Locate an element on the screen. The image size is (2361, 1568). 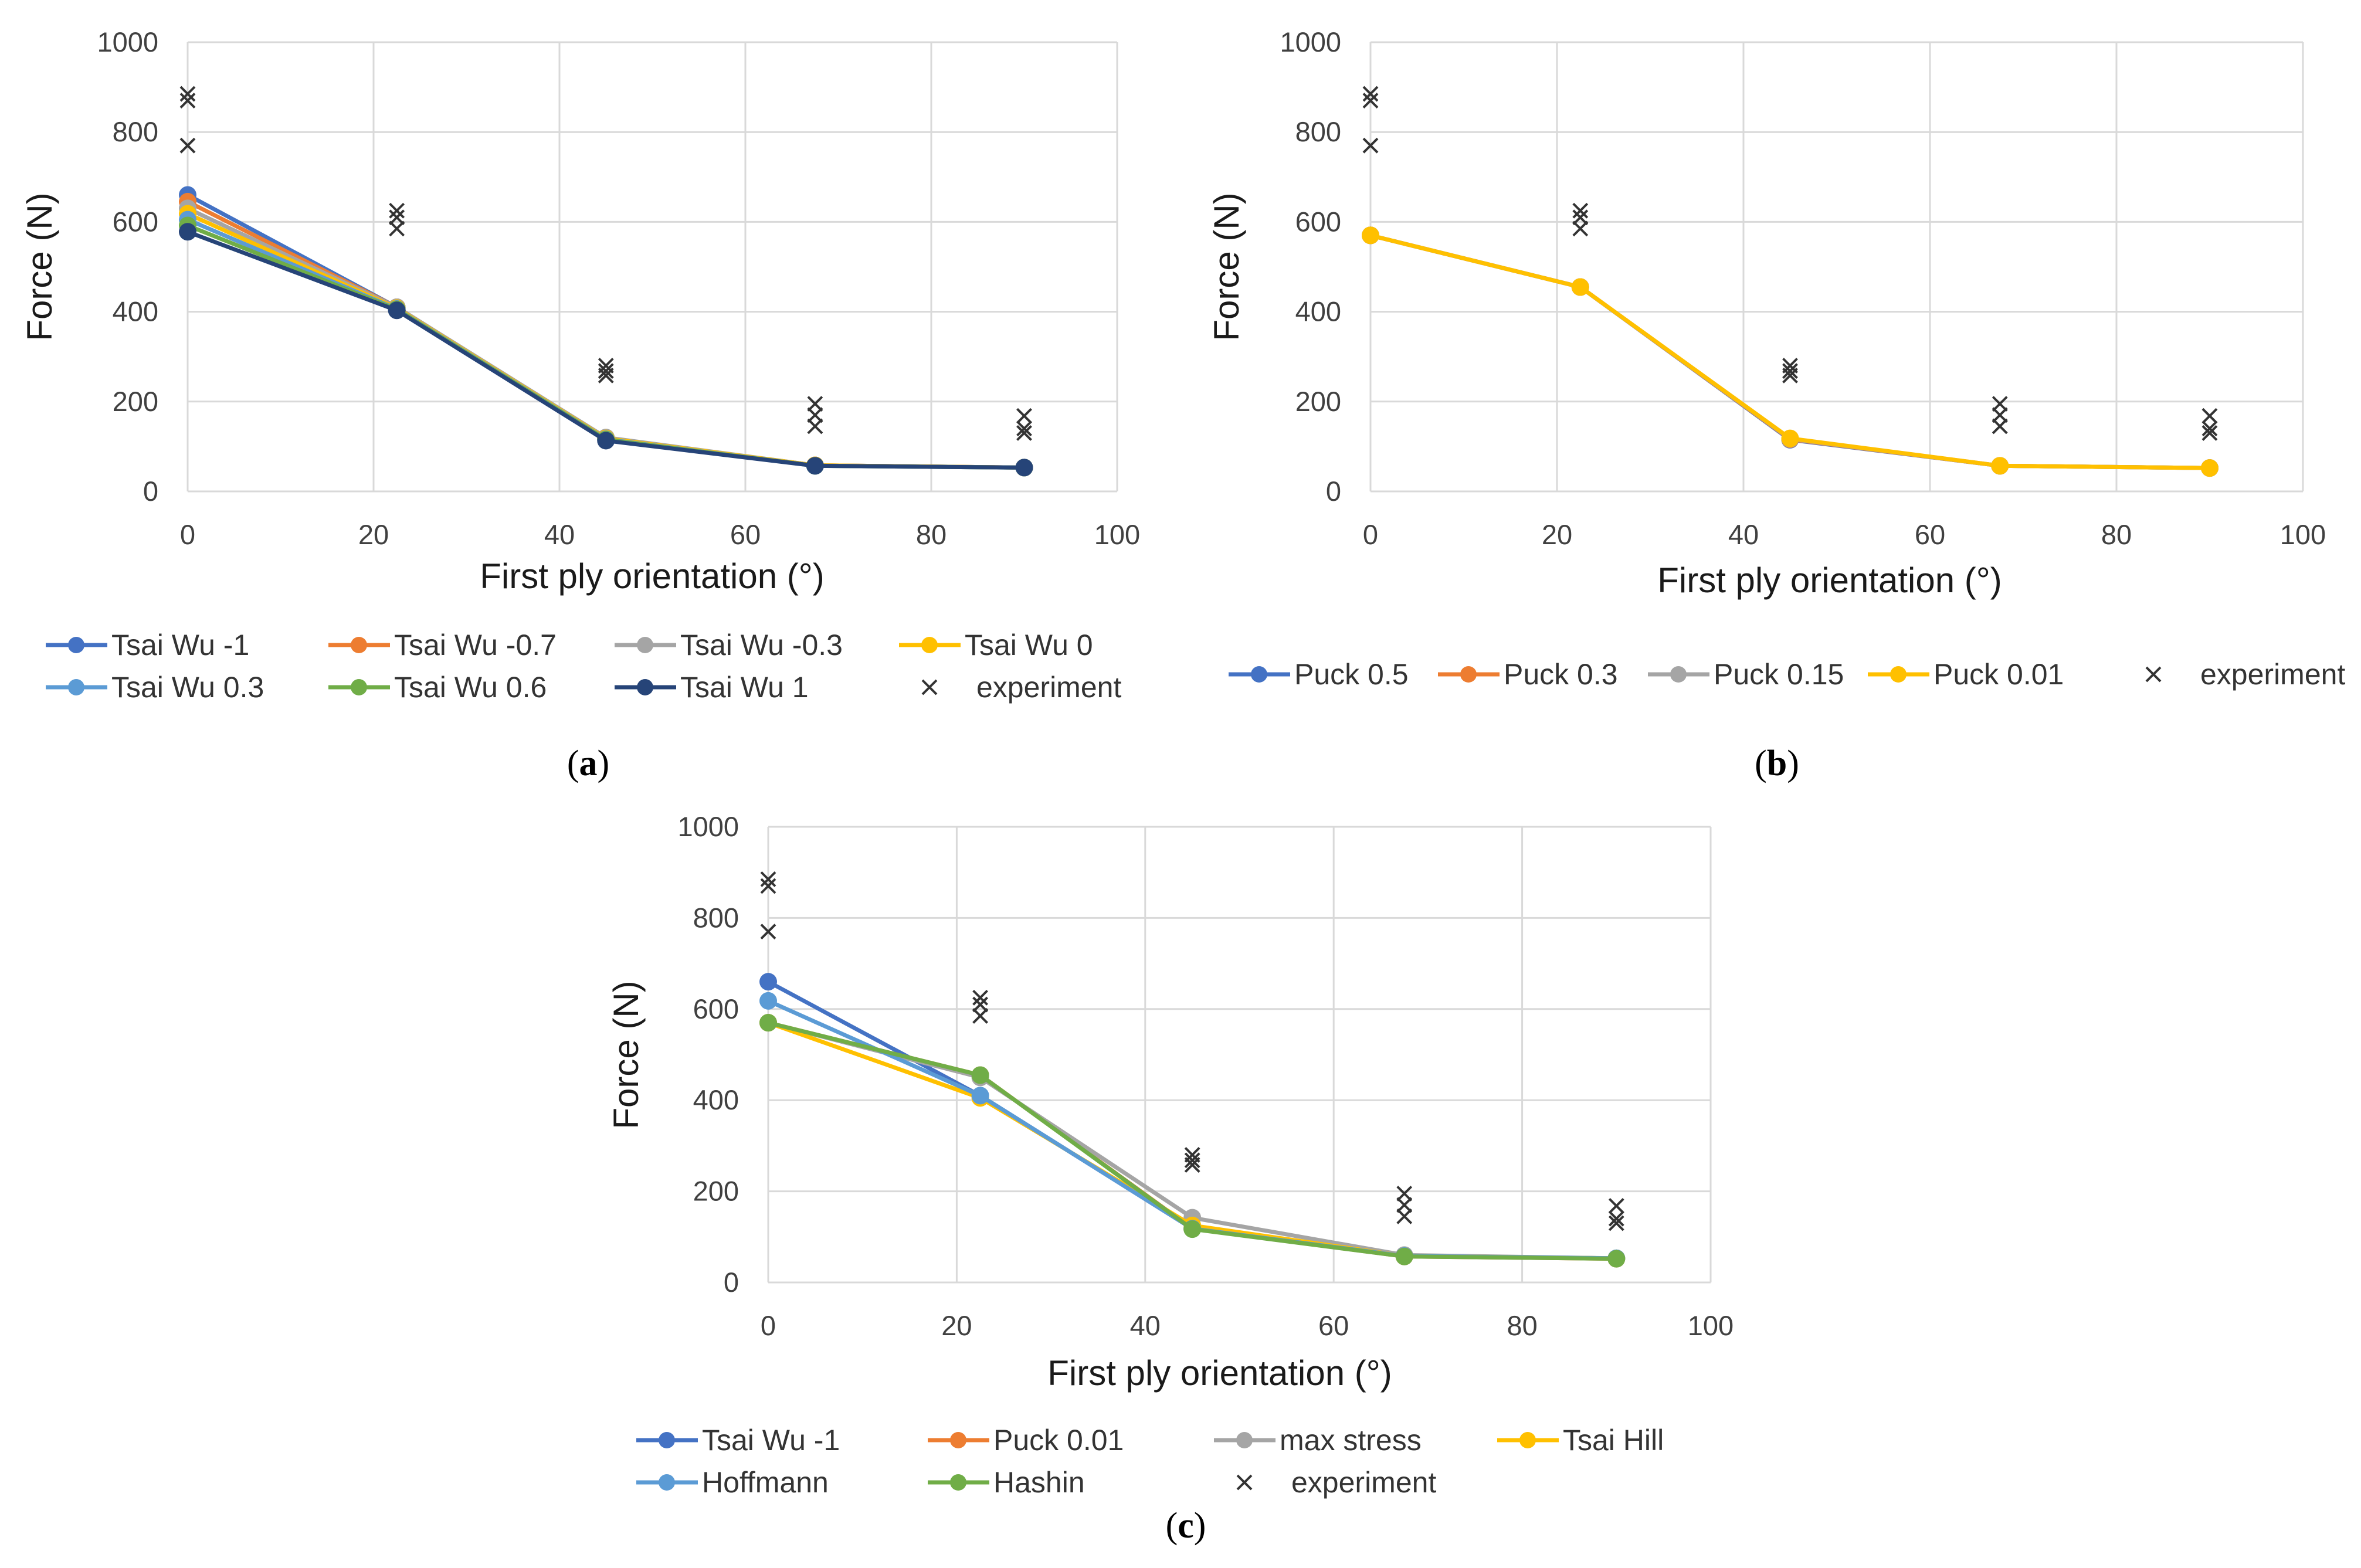
panel-label-letter: b is located at coordinates (1777, 763).